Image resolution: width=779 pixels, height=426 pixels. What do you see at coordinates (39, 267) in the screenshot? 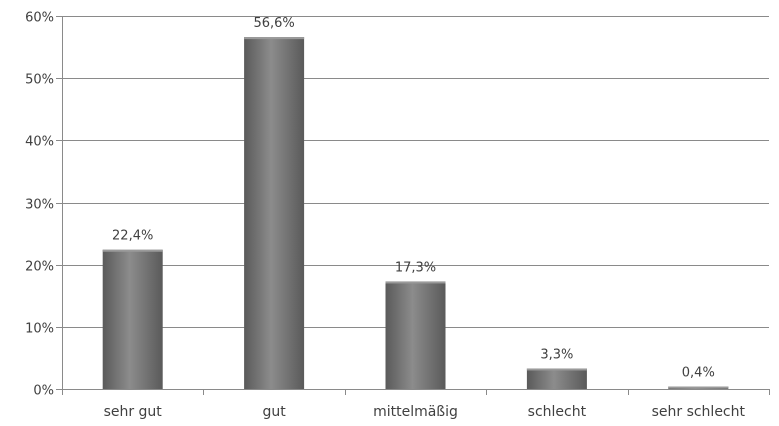
I see `y-tick-label: 20%` at bounding box center [39, 267].